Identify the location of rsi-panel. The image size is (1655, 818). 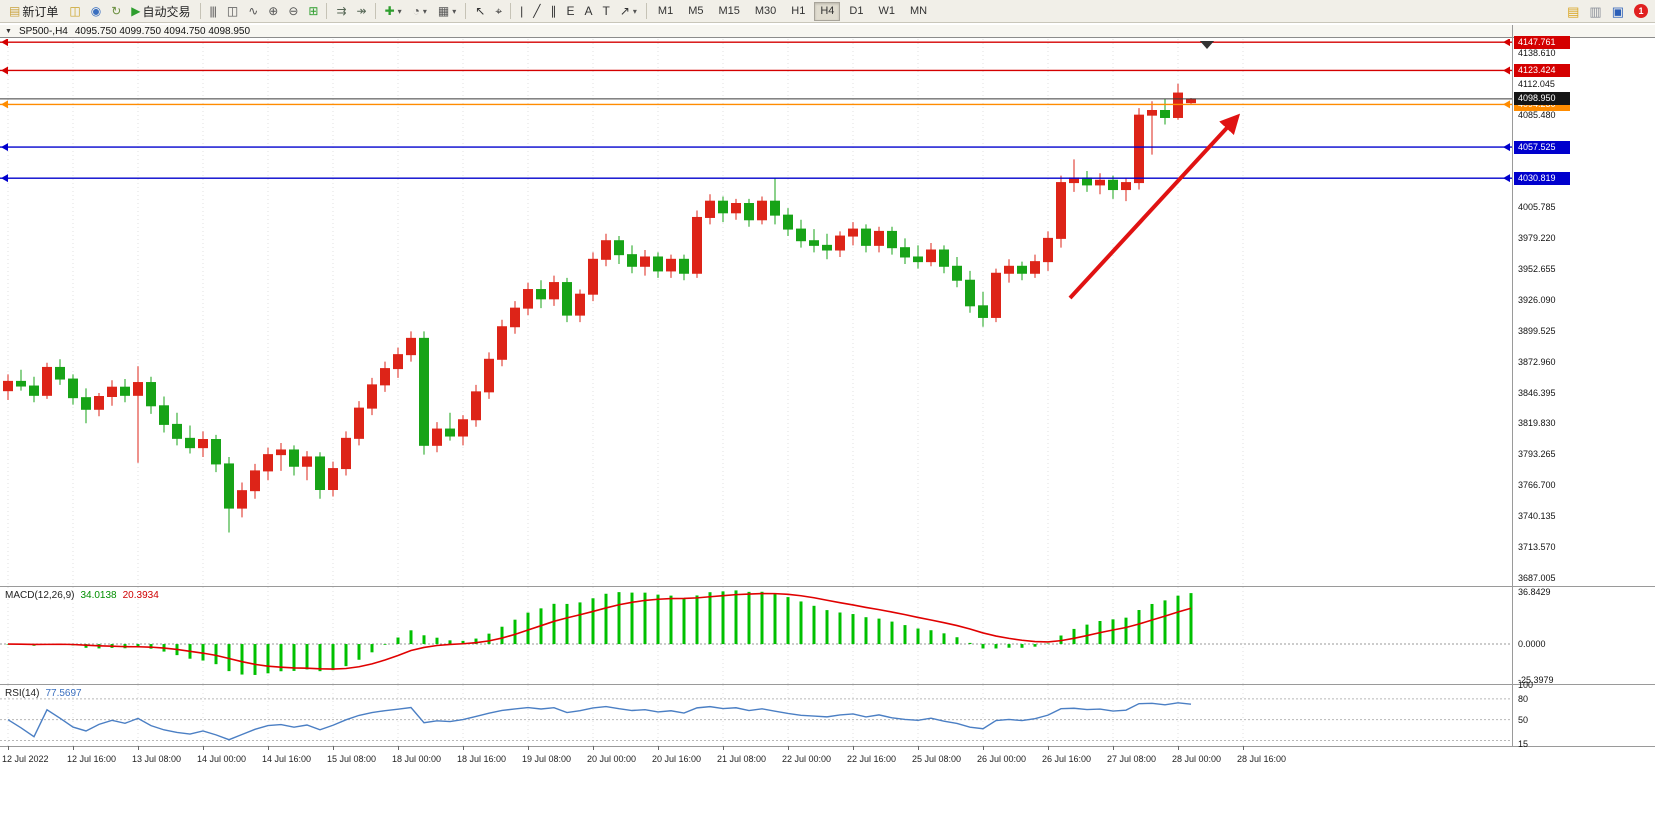
(756, 715).